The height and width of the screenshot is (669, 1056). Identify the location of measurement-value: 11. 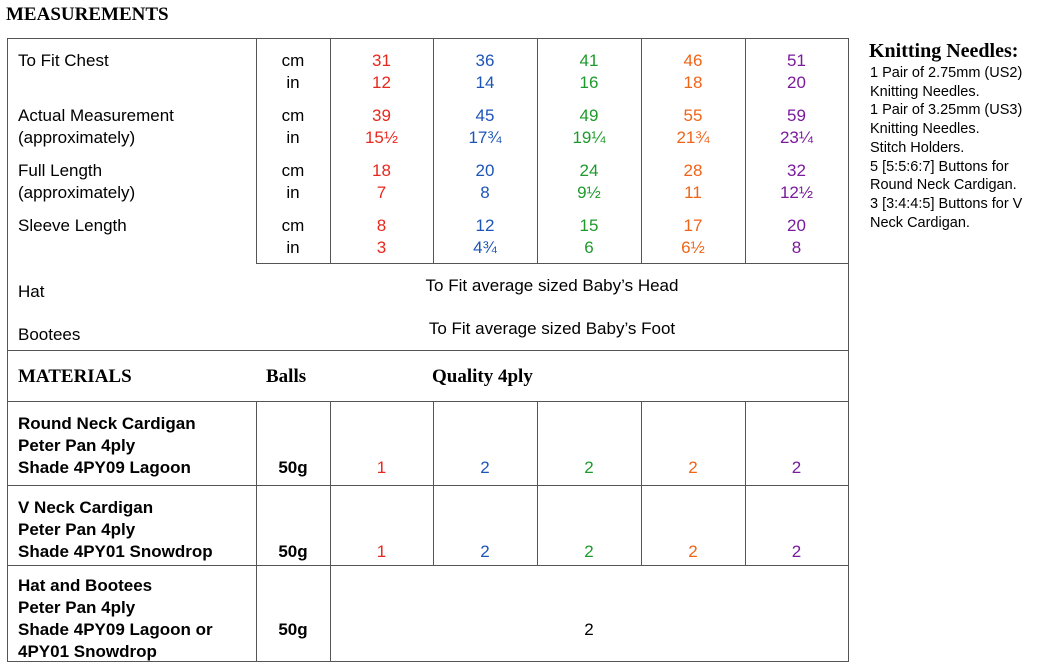
(693, 192).